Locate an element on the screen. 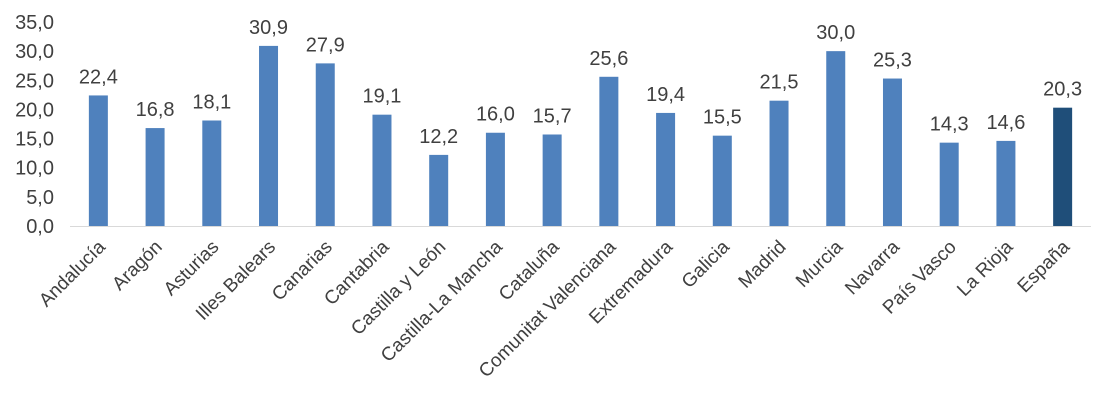  bar-andaluc-a is located at coordinates (98, 160).